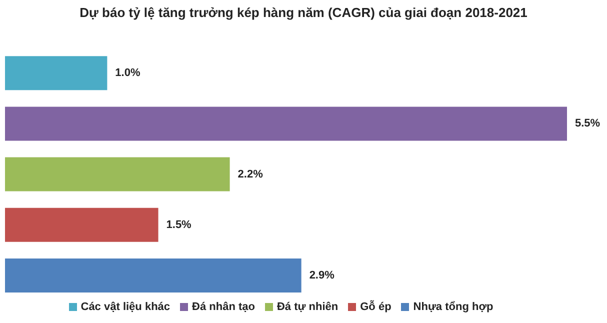  Describe the element at coordinates (322, 275) in the screenshot. I see `data-label: 2.9%` at that location.